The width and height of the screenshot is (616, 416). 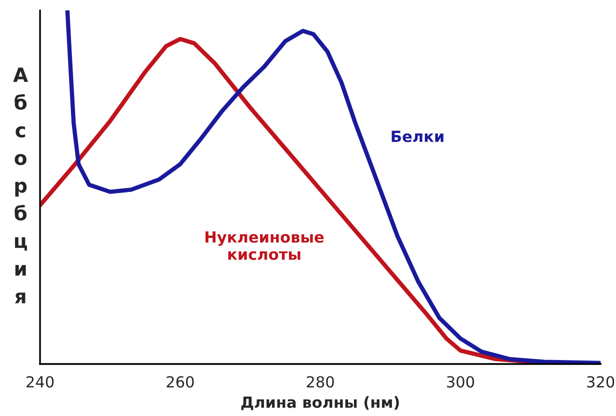 I want to click on x-tick-label: 300, so click(x=460, y=382).